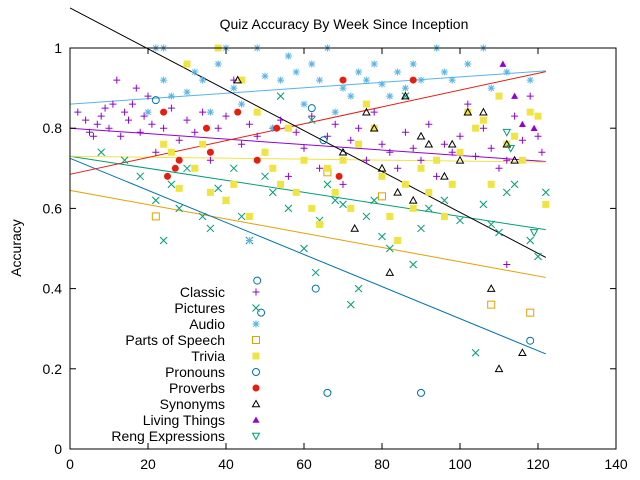  What do you see at coordinates (207, 324) in the screenshot?
I see `legend-label-audio: Audio` at bounding box center [207, 324].